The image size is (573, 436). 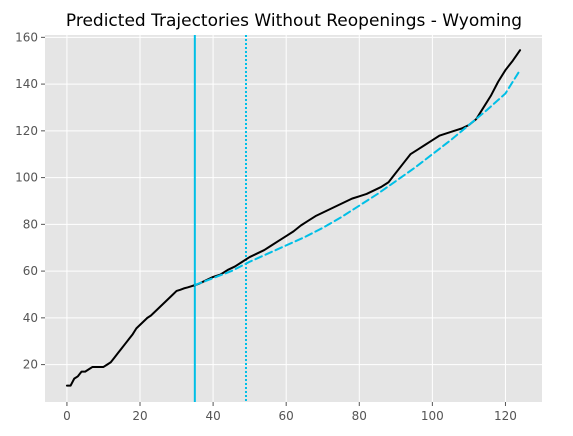 I want to click on reference-lines, so click(x=220, y=218).